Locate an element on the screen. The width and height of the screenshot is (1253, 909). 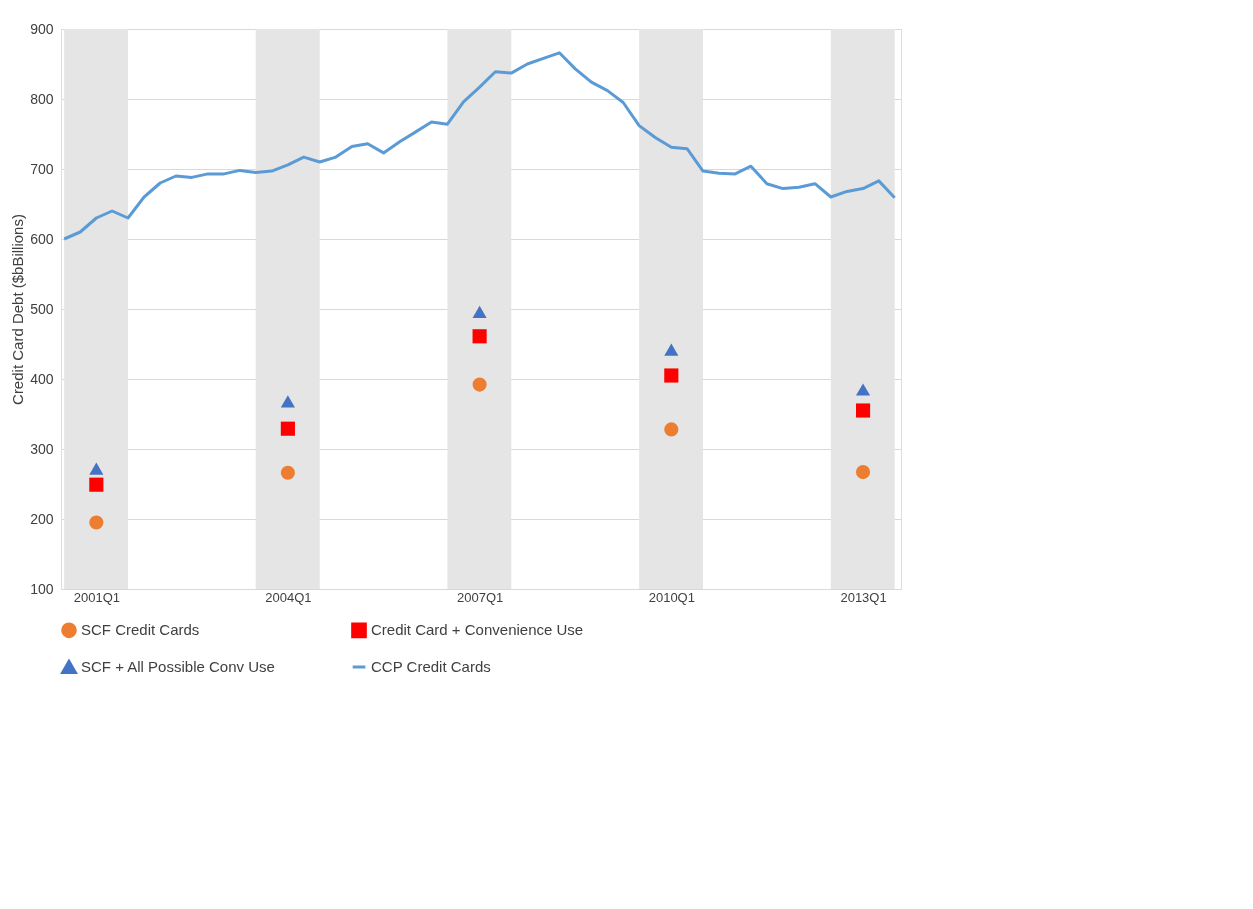
y-tick-label: 100 is located at coordinates (42, 588).